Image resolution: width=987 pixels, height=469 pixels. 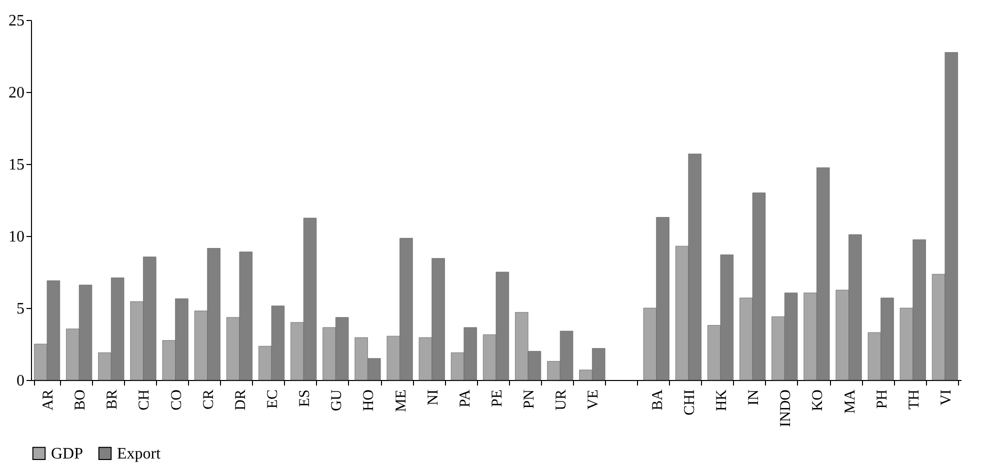 What do you see at coordinates (498, 399) in the screenshot?
I see `x-tick-label: PE` at bounding box center [498, 399].